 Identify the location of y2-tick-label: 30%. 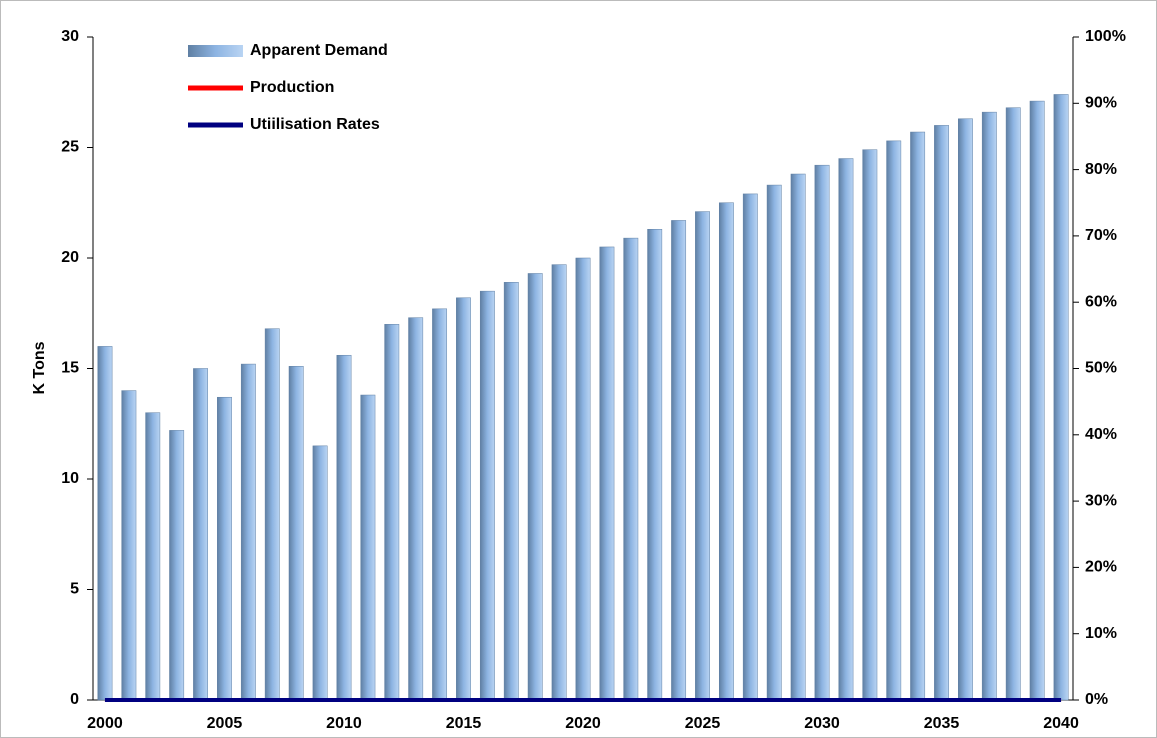
(1101, 500).